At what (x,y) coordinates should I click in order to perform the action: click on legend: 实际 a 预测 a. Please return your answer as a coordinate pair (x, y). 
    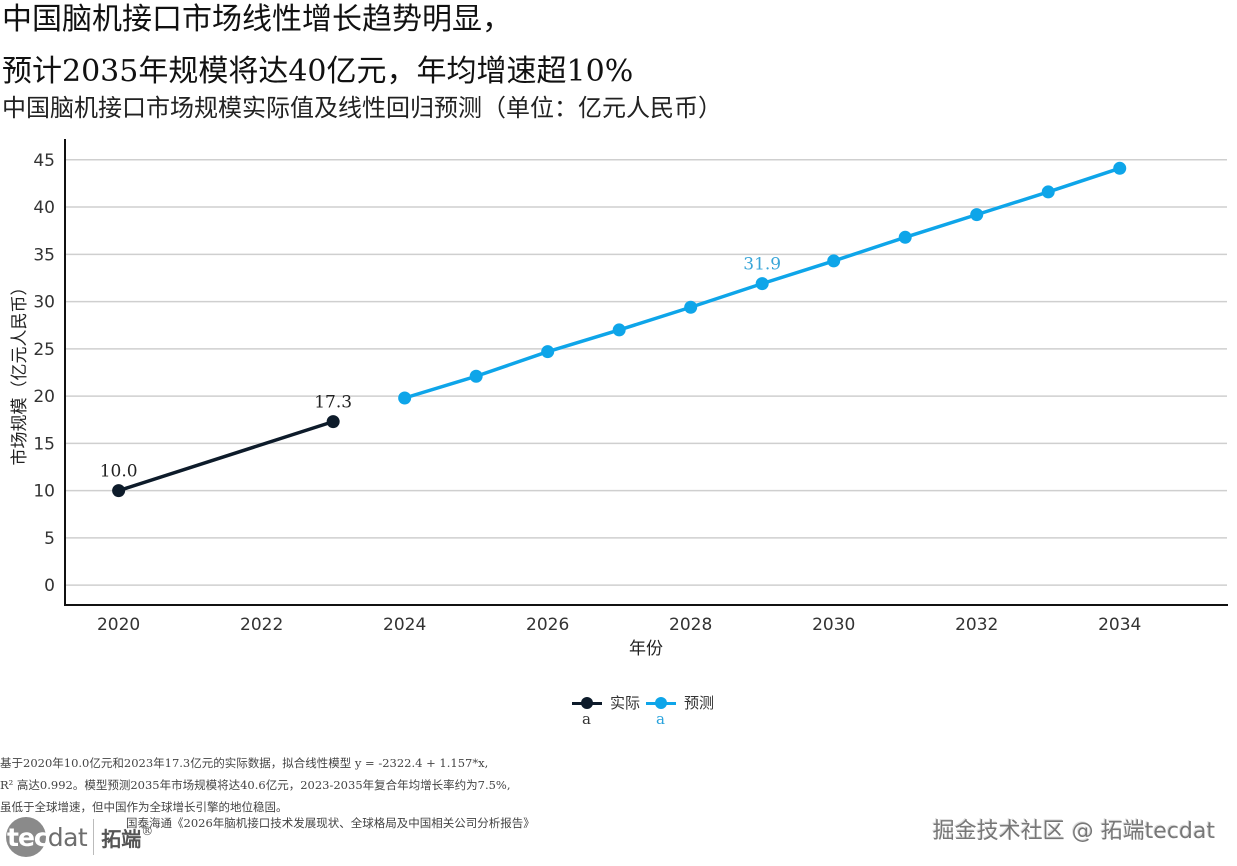
    Looking at the image, I should click on (643, 710).